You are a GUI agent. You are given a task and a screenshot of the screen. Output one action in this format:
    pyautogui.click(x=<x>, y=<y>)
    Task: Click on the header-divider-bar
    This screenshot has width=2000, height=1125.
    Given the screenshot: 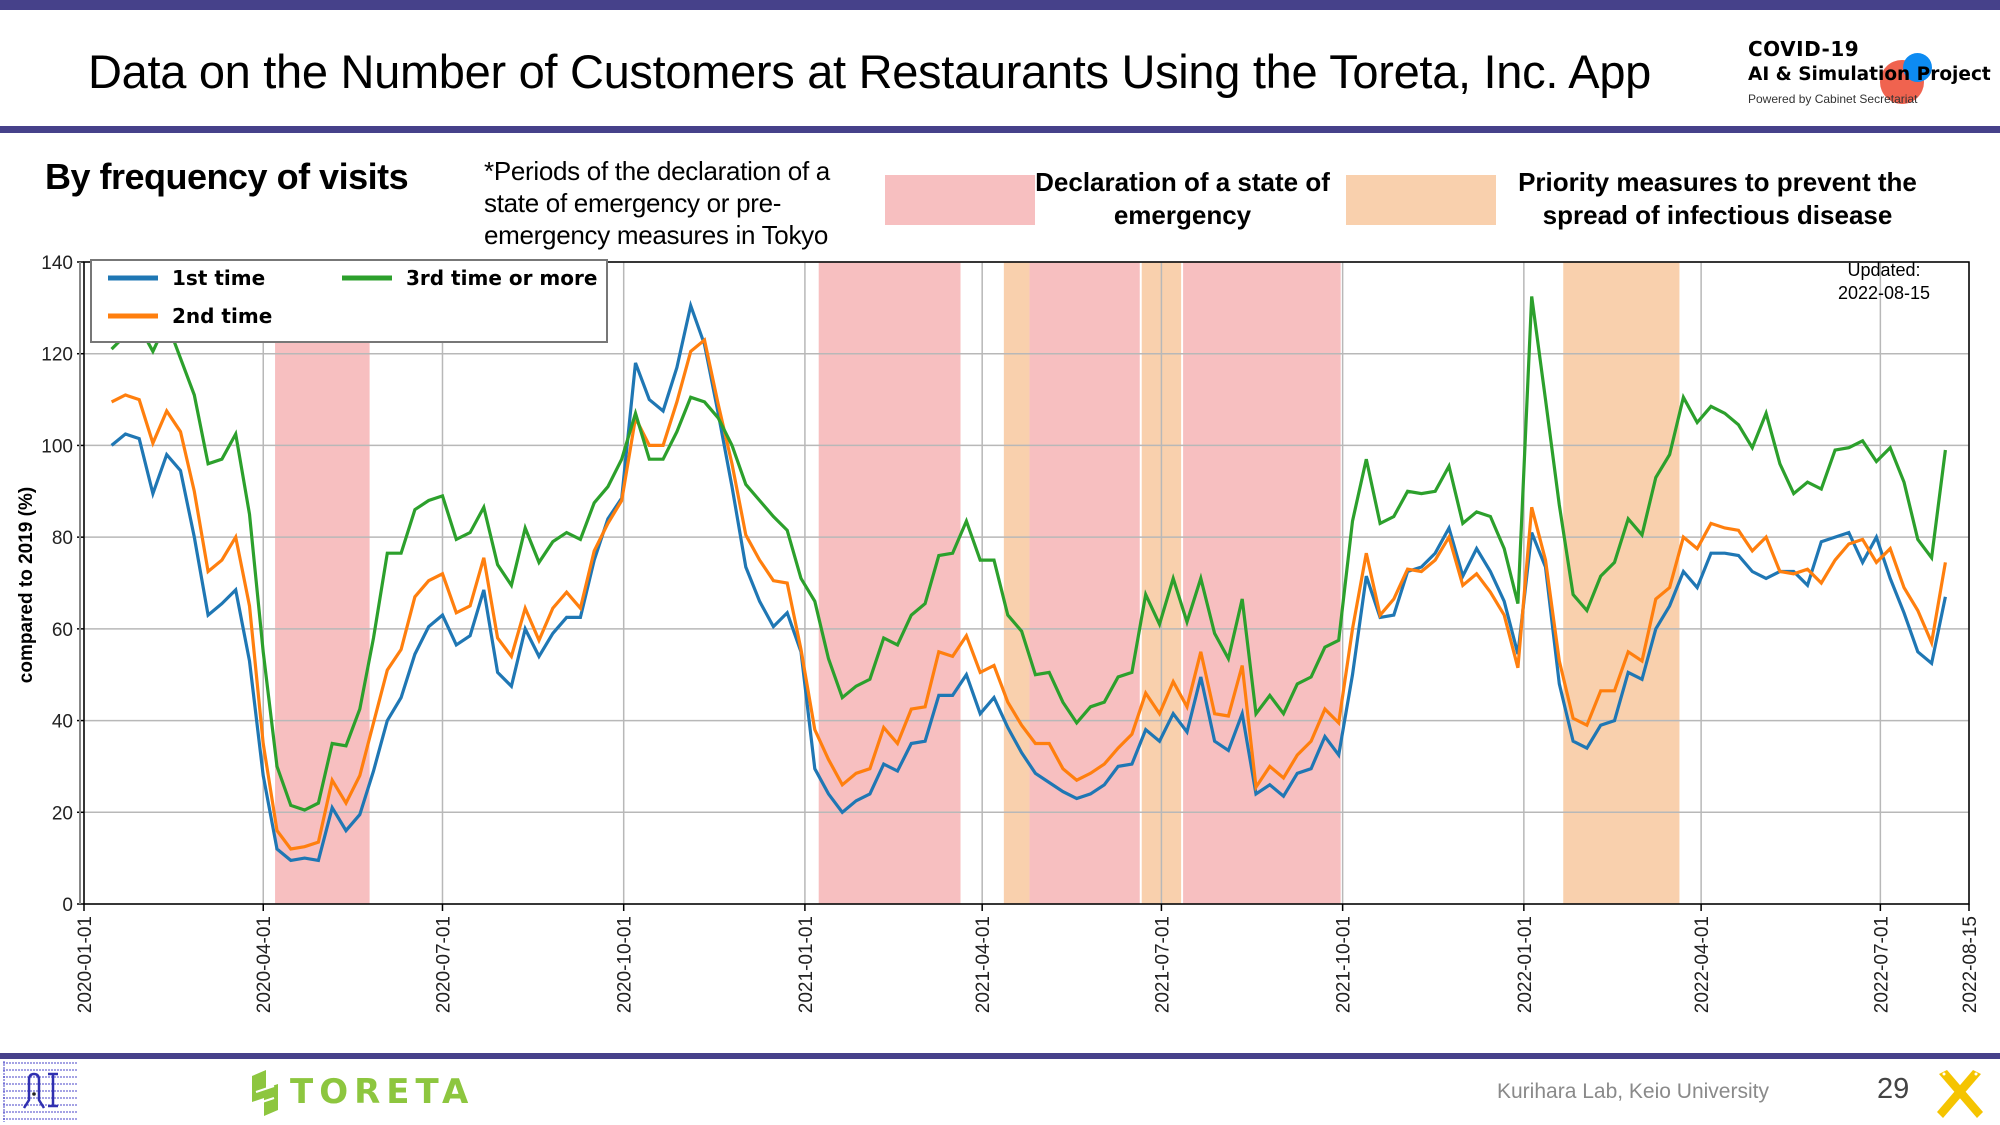 What is the action you would take?
    pyautogui.click(x=1000, y=129)
    